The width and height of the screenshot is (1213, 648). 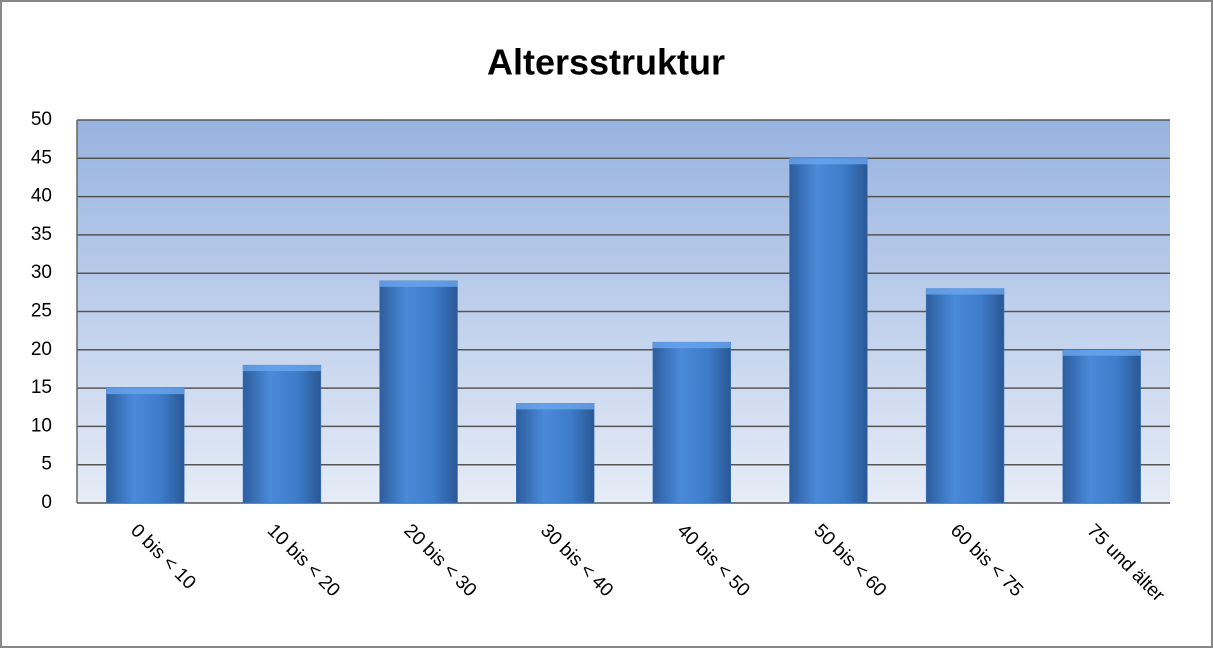 I want to click on y-tick-label: 35, so click(x=41, y=234).